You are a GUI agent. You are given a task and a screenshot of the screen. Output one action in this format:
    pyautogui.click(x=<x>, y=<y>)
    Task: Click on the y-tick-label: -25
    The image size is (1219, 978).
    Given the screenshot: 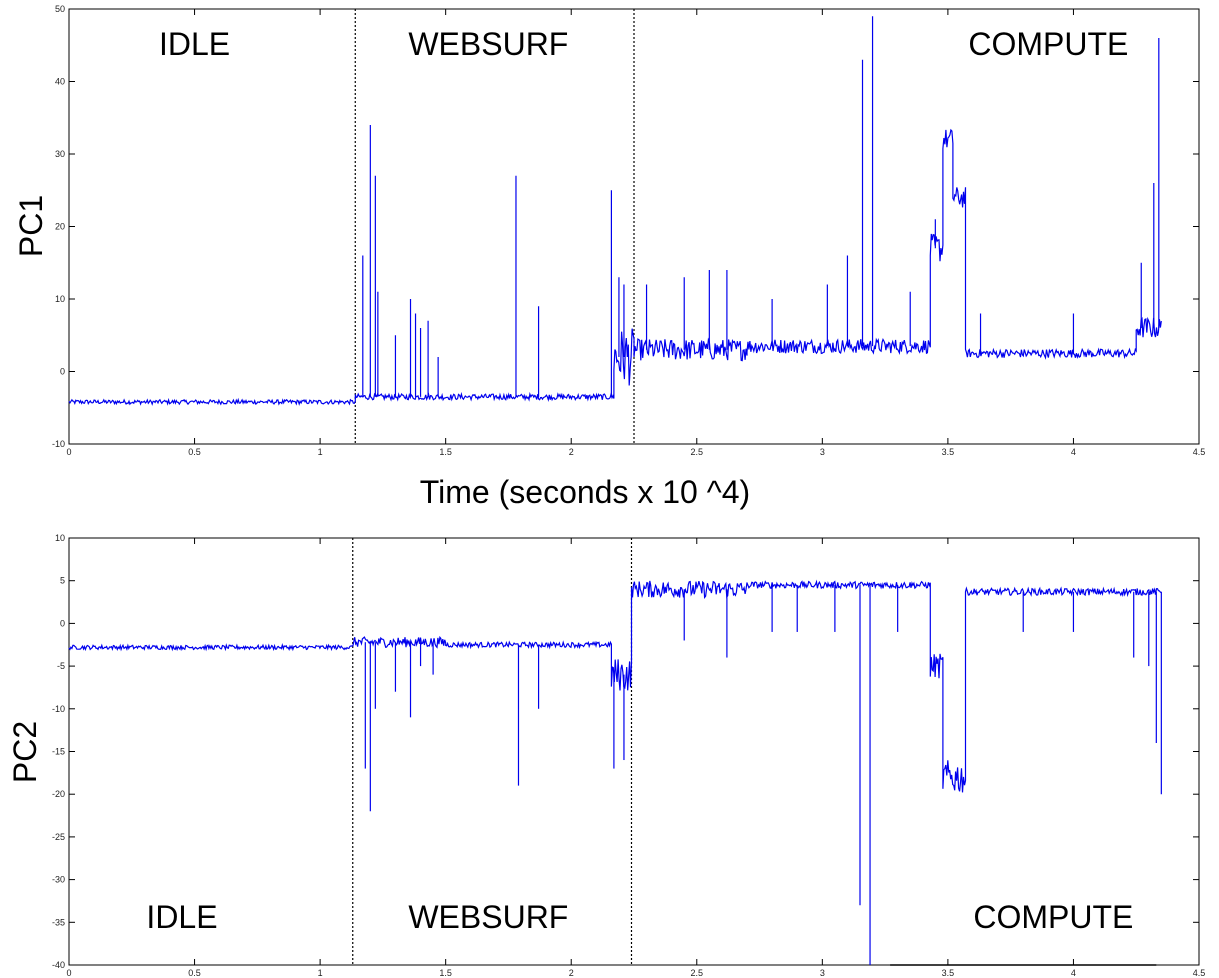 What is the action you would take?
    pyautogui.click(x=58, y=837)
    